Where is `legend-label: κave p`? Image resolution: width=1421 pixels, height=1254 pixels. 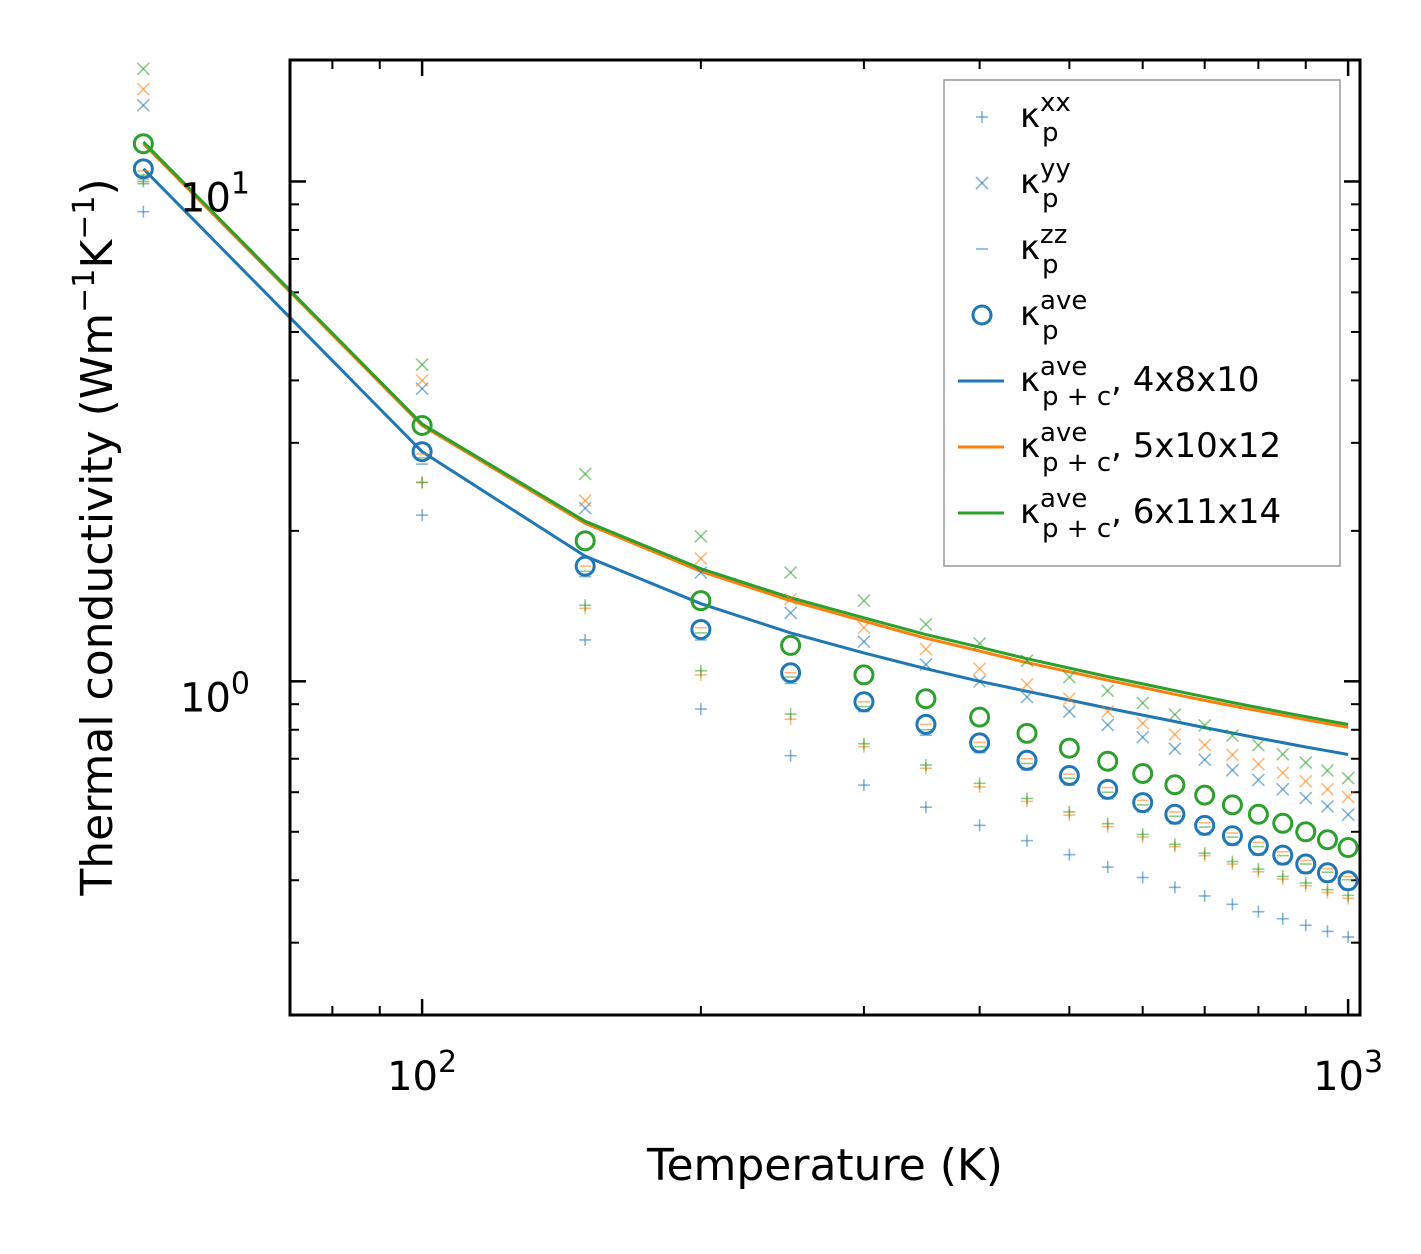 legend-label: κave p is located at coordinates (1053, 316).